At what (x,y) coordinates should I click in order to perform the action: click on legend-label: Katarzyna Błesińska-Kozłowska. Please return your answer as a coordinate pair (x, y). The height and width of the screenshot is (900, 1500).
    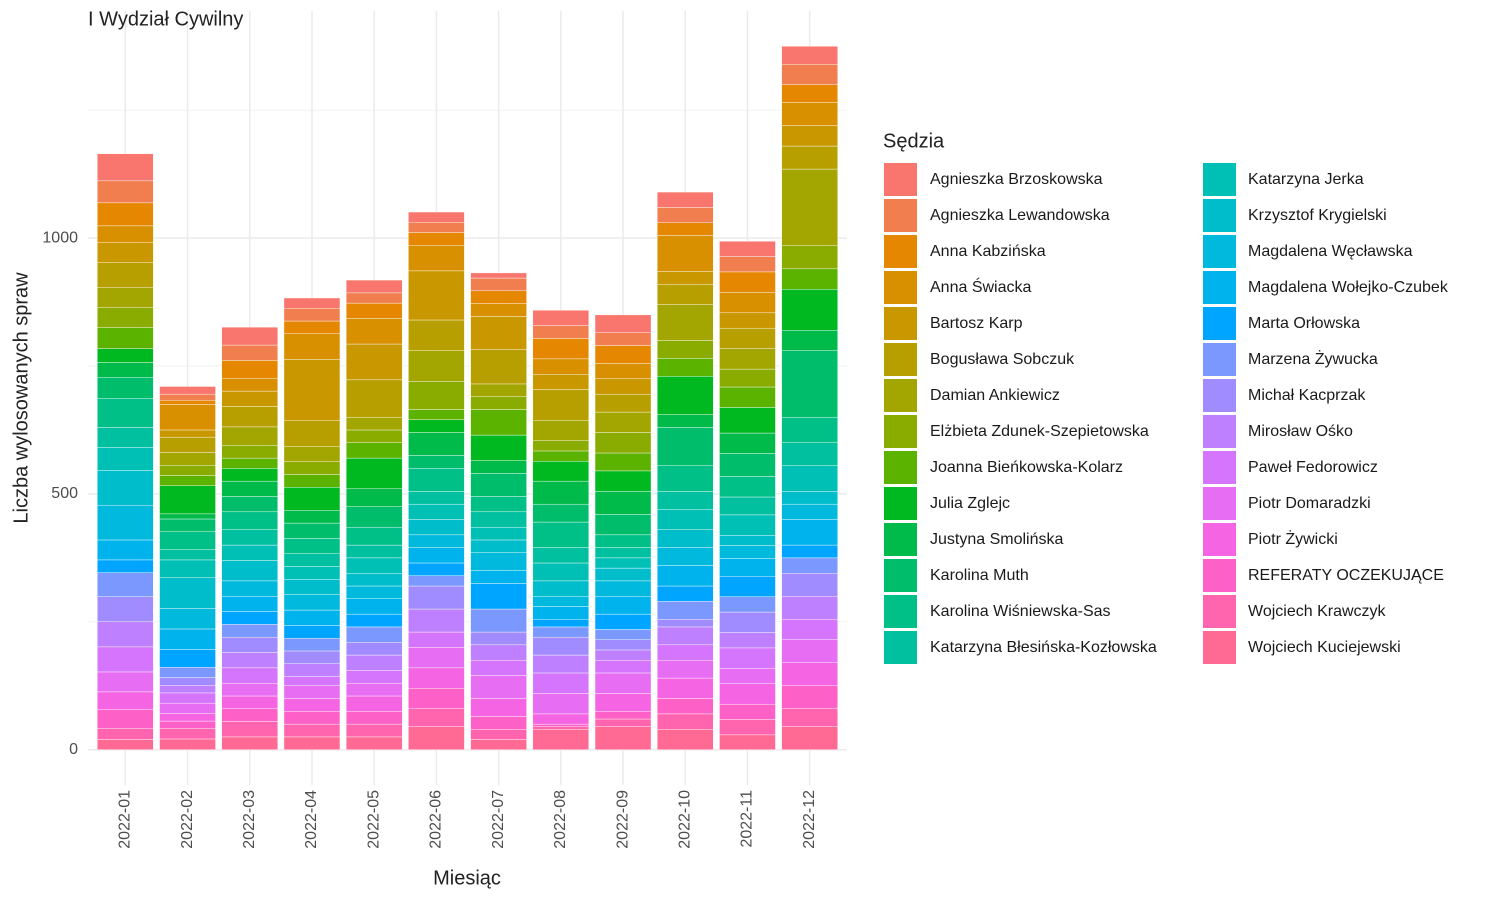
    Looking at the image, I should click on (1043, 647).